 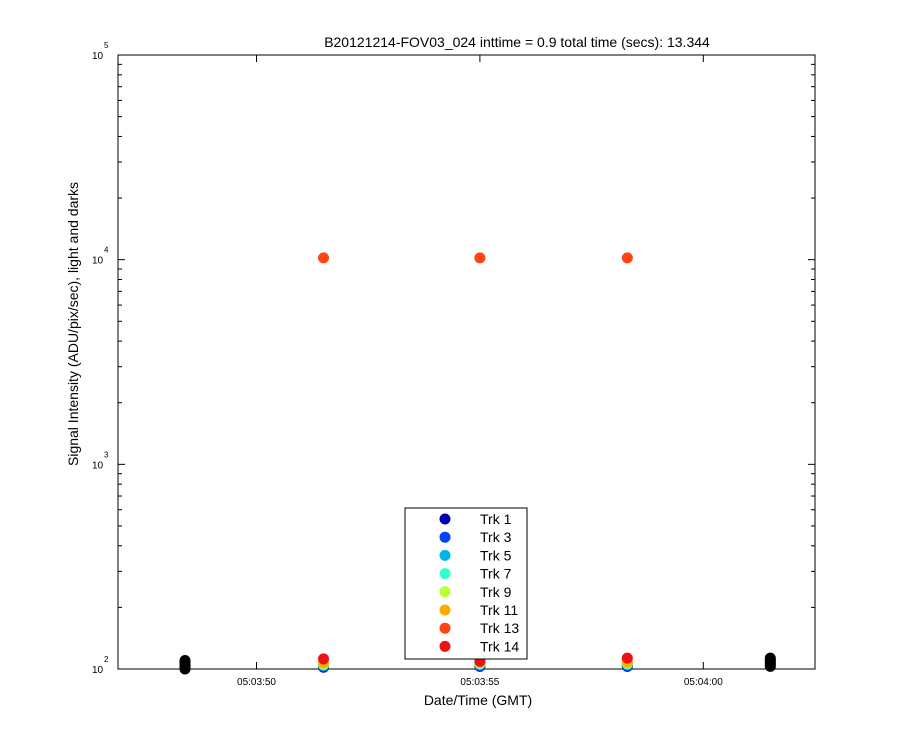 I want to click on x-tick-label: 05:03:50, so click(x=256, y=682).